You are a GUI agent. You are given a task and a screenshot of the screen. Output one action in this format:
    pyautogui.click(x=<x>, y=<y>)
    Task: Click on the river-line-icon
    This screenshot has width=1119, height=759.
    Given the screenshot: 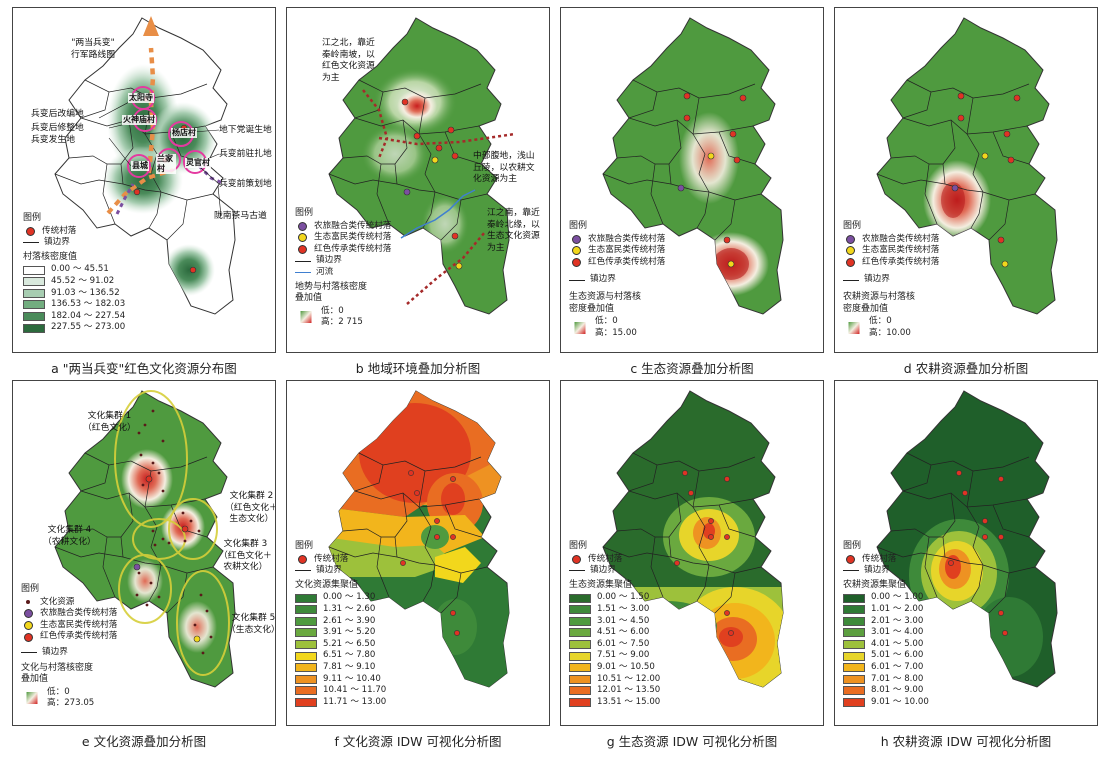 What is the action you would take?
    pyautogui.click(x=303, y=273)
    